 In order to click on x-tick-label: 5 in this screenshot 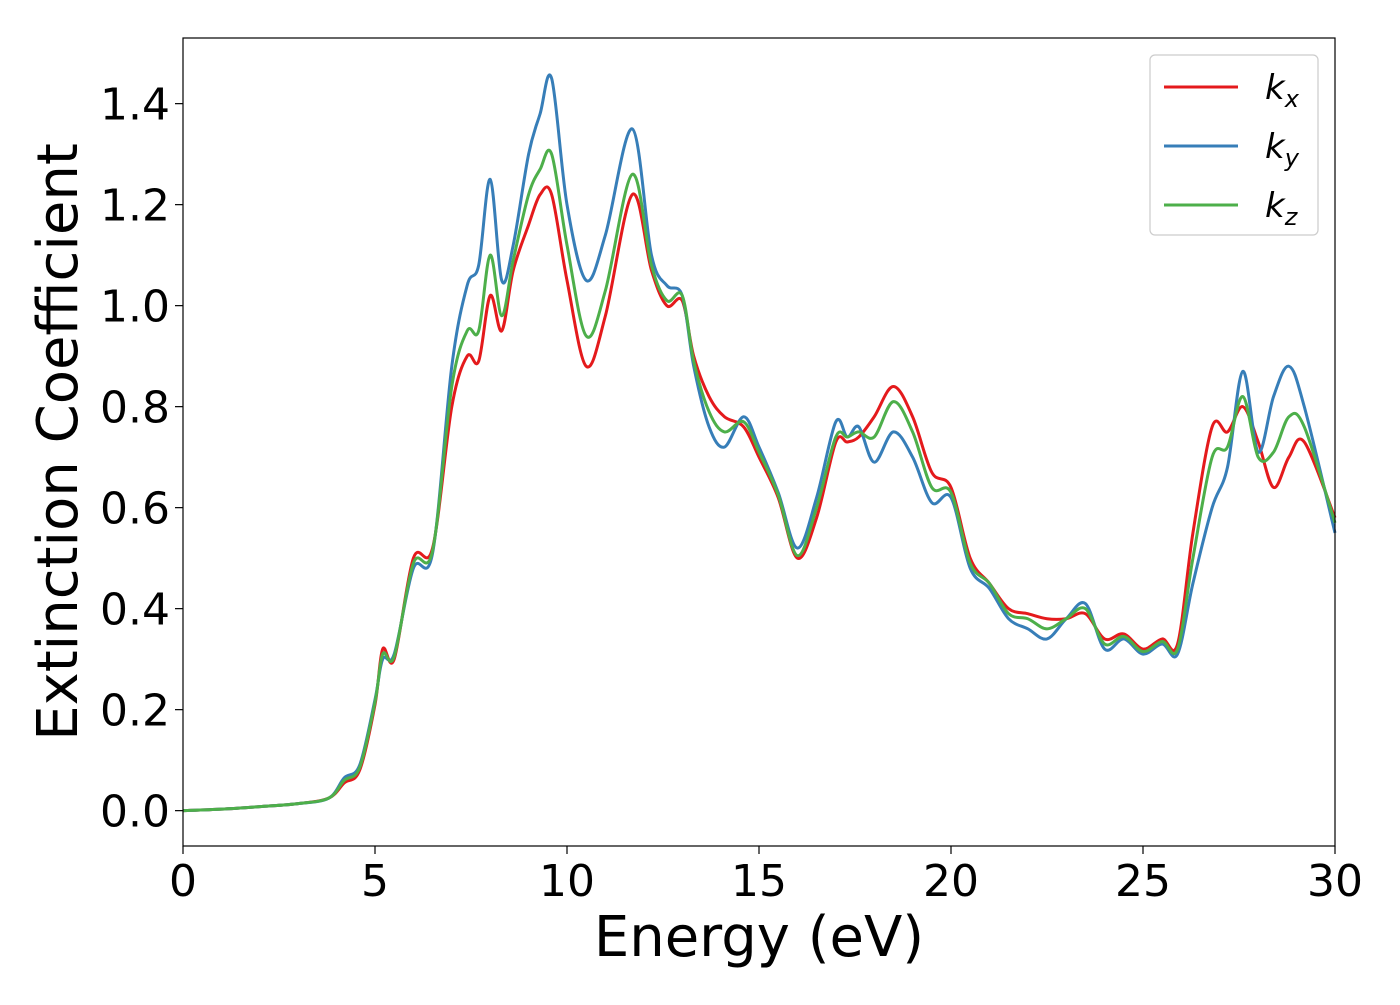, I will do `click(375, 881)`.